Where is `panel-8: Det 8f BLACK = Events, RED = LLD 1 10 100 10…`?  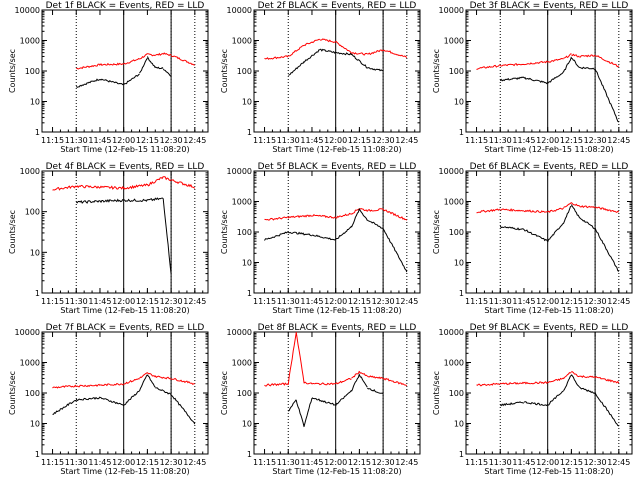 panel-8: Det 8f BLACK = Events, RED = LLD 1 10 100 10… is located at coordinates (320, 399).